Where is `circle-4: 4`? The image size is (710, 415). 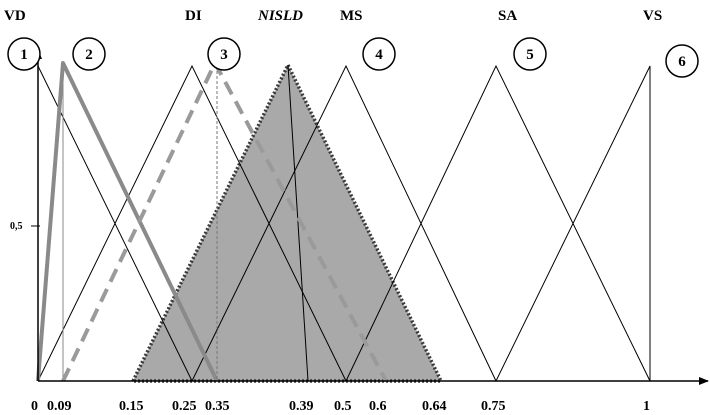
circle-4: 4 is located at coordinates (379, 54).